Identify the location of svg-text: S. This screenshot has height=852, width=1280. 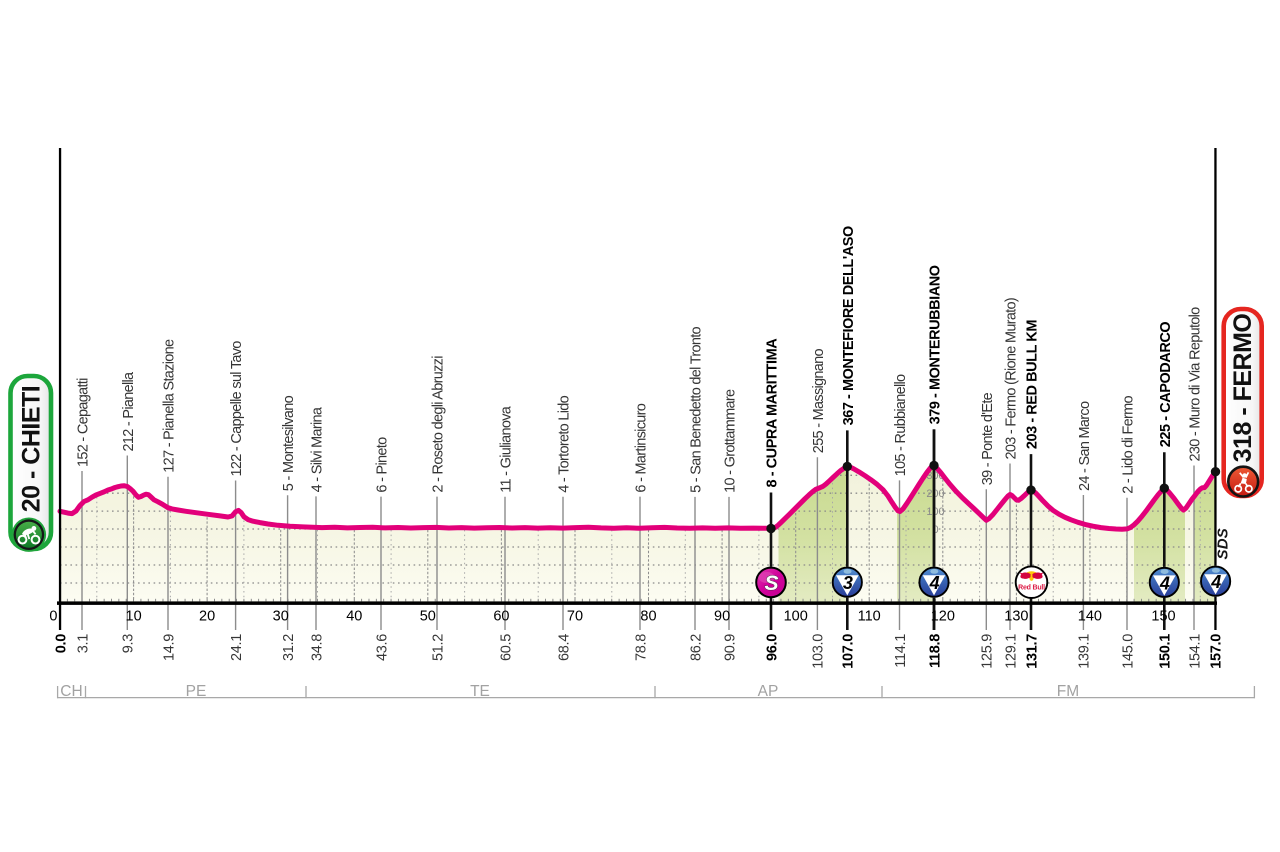
(771, 583).